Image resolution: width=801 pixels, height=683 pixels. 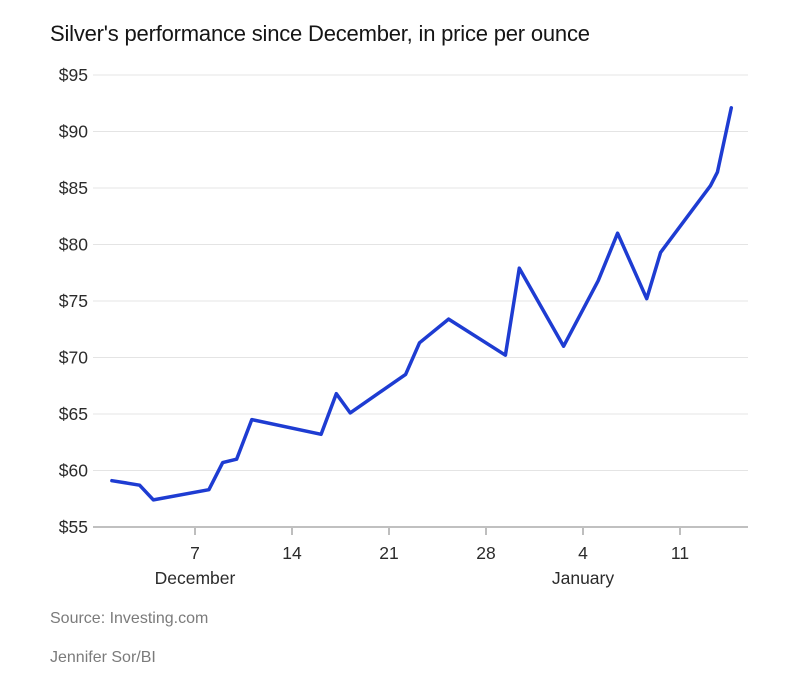 What do you see at coordinates (73, 471) in the screenshot?
I see `y-axis-label-60: $60` at bounding box center [73, 471].